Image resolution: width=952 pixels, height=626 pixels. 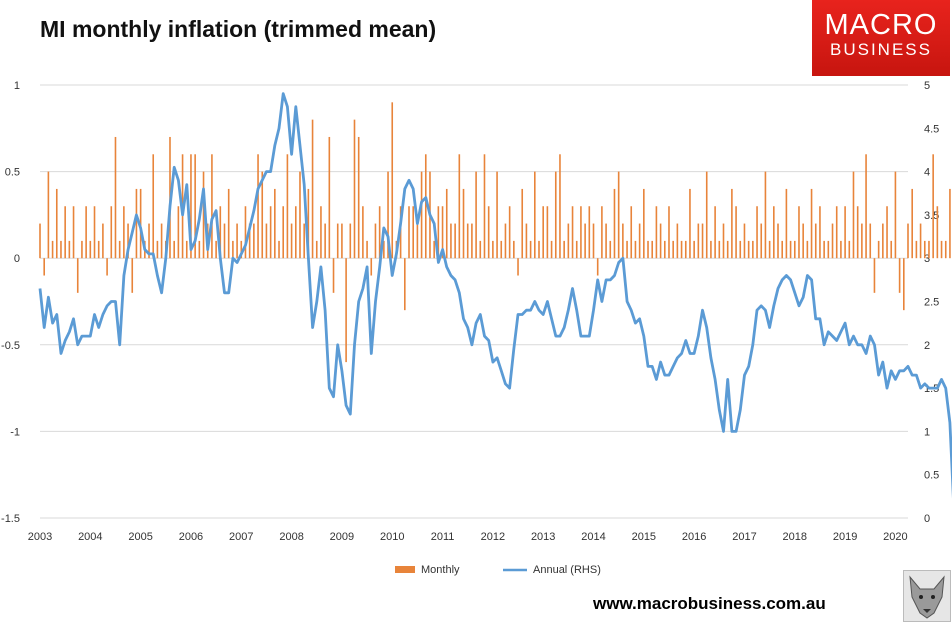 I want to click on macrobusiness-logo: MACRO BUSINESS, so click(x=881, y=38).